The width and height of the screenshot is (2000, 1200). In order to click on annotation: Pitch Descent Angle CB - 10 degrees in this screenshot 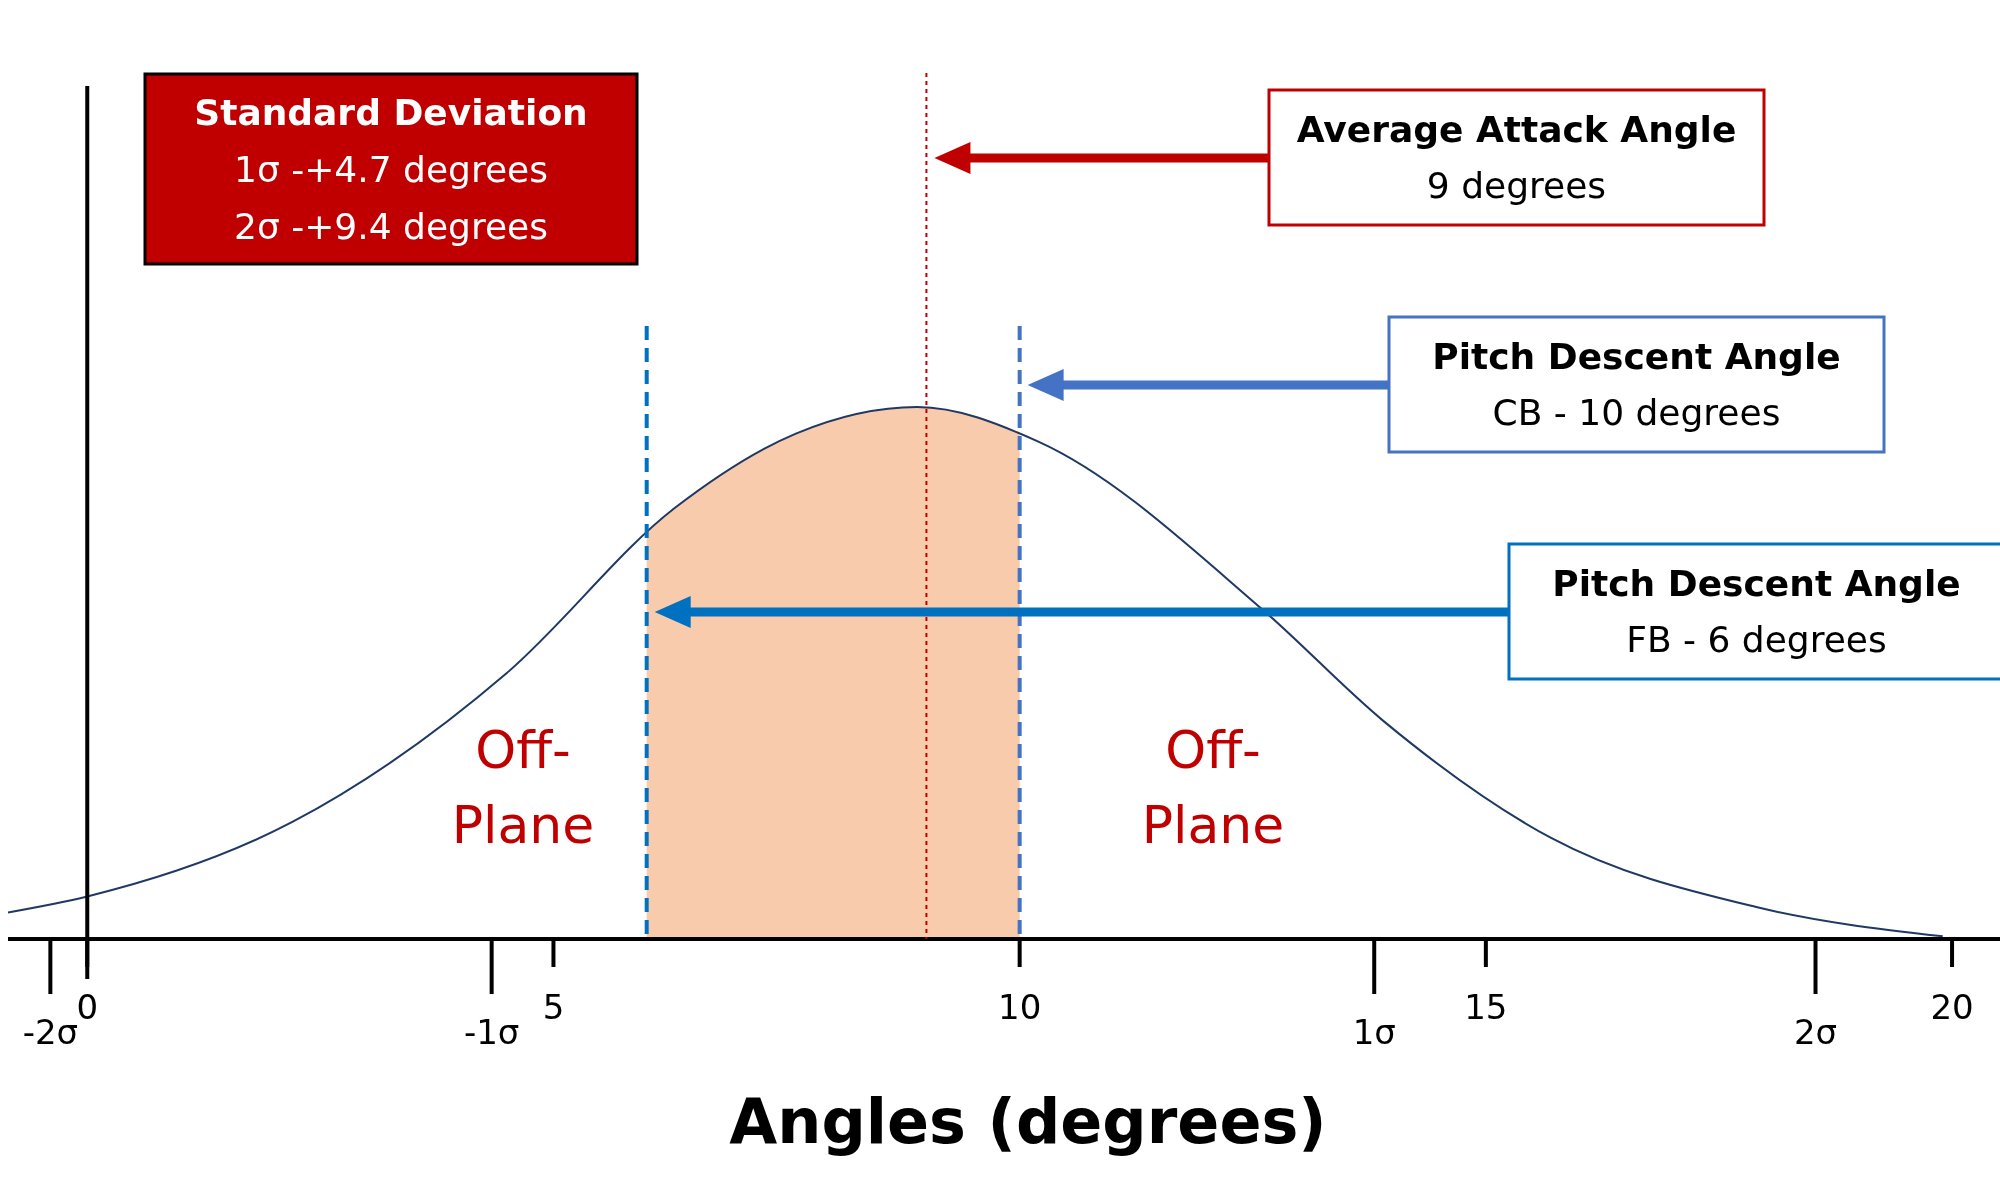, I will do `click(1636, 384)`.